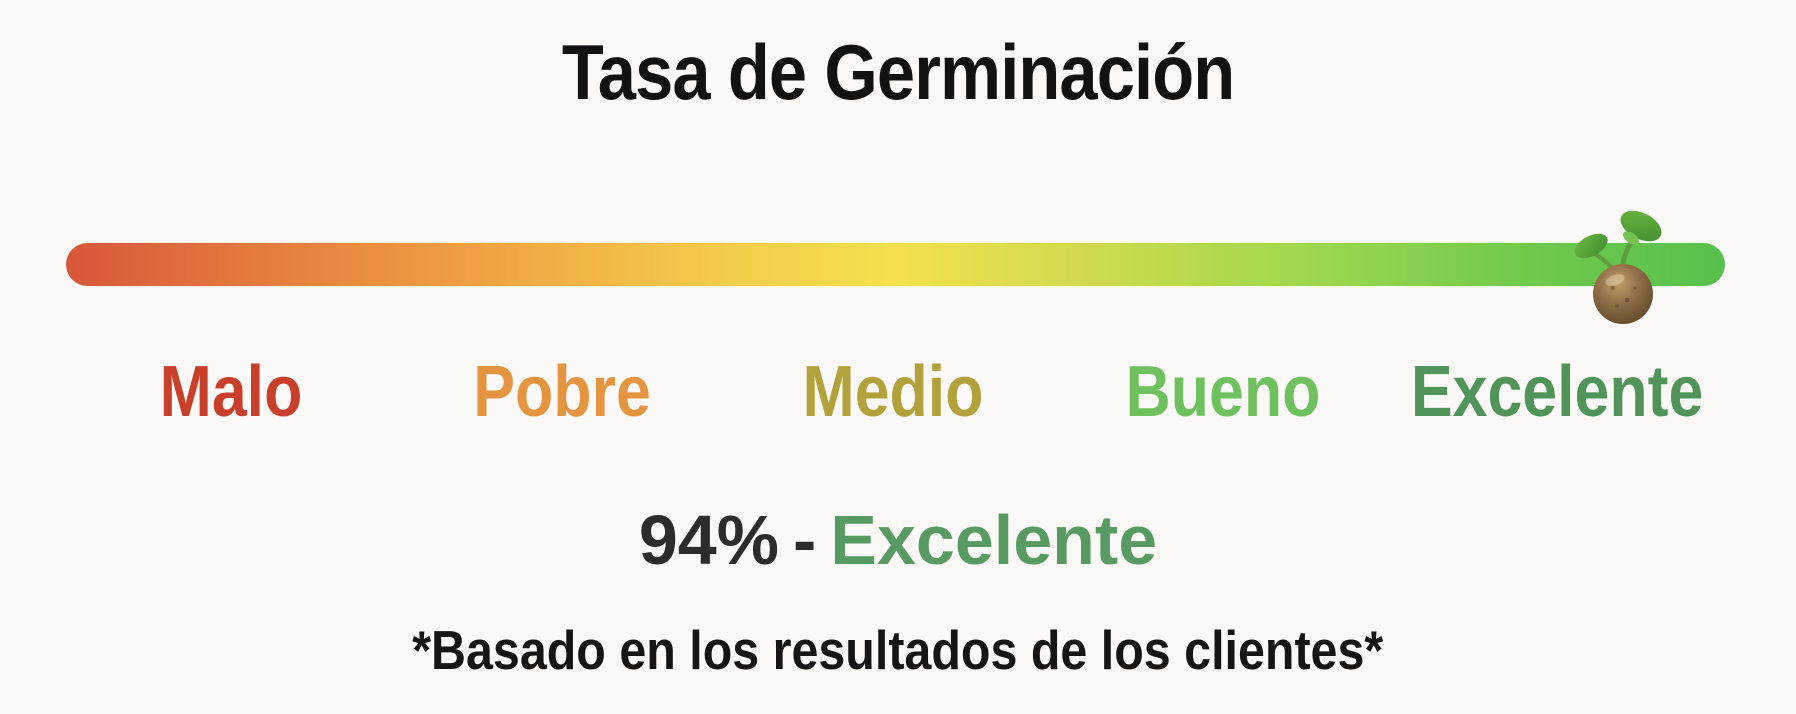  Describe the element at coordinates (1557, 392) in the screenshot. I see `scale-label-excelente: Excelente` at that location.